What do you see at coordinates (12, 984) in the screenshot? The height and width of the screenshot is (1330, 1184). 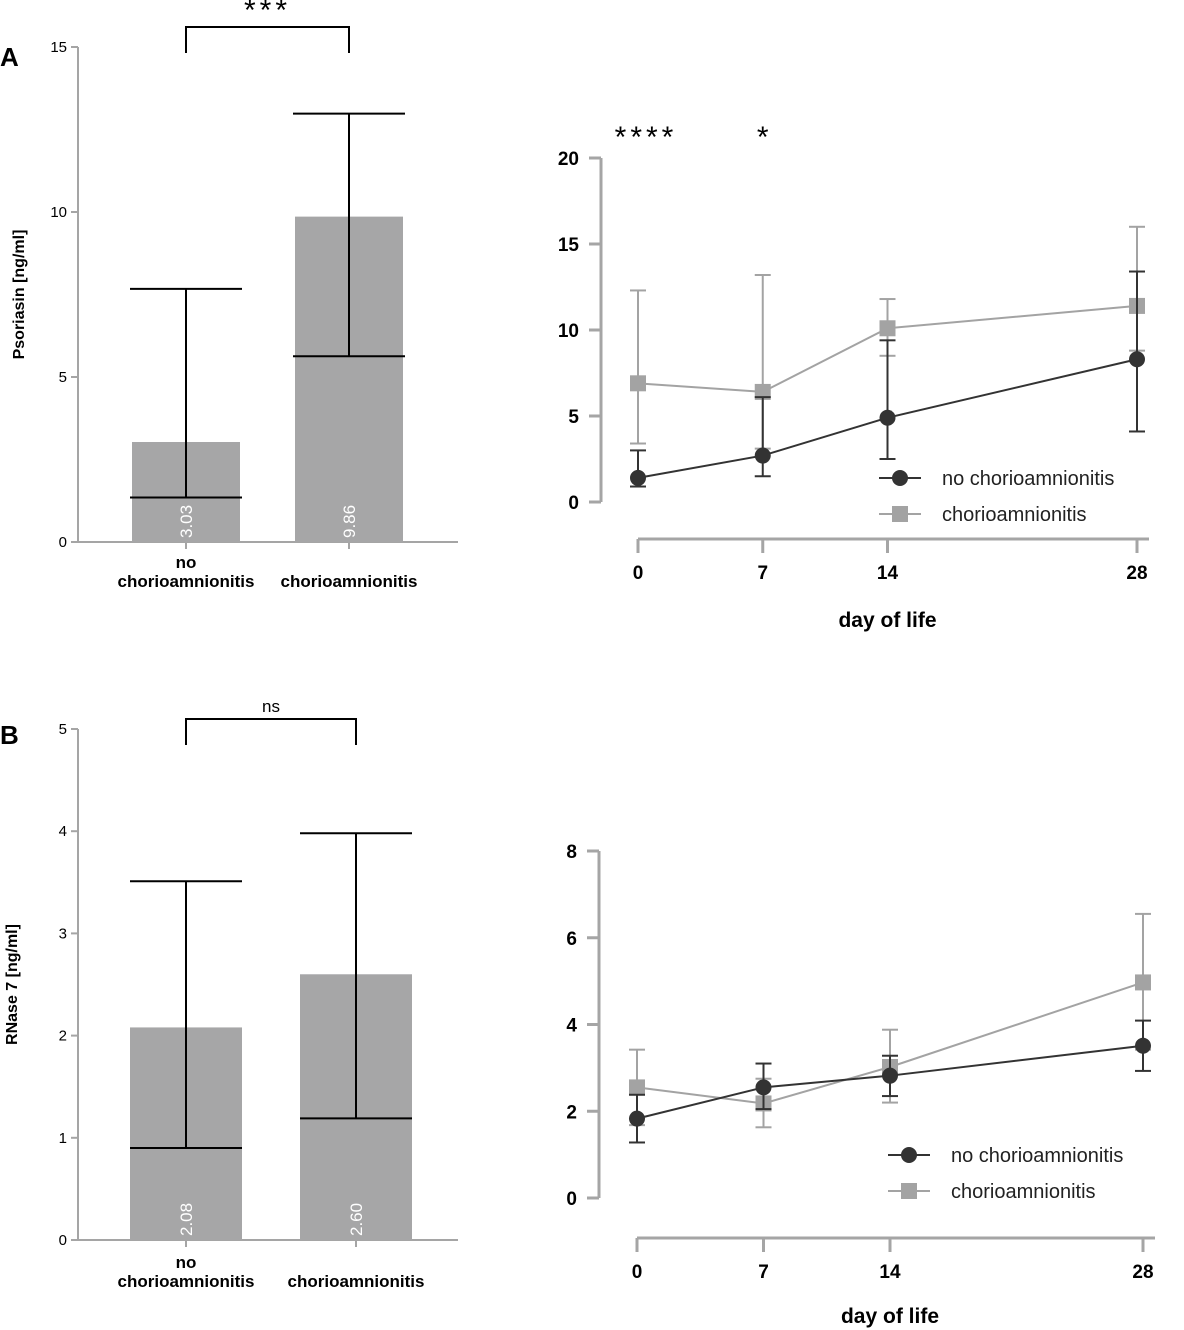 I see `y-axis-label: RNase 7 [ng/ml]` at bounding box center [12, 984].